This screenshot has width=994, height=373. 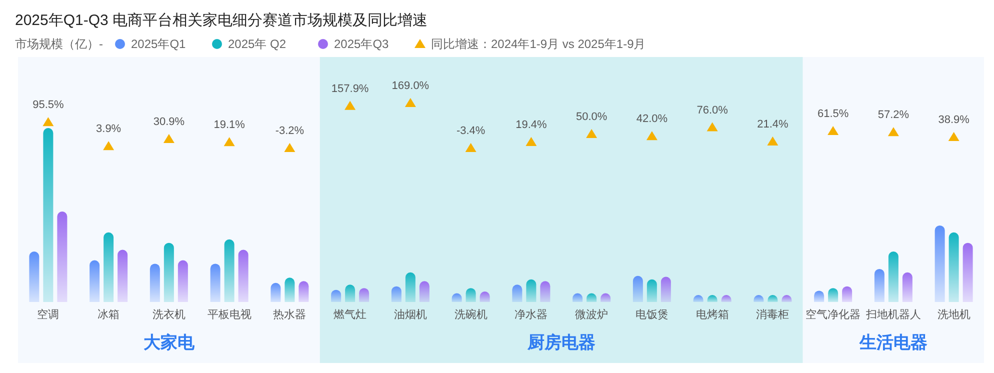 I want to click on x-tick-label: 油烟机, so click(x=410, y=314).